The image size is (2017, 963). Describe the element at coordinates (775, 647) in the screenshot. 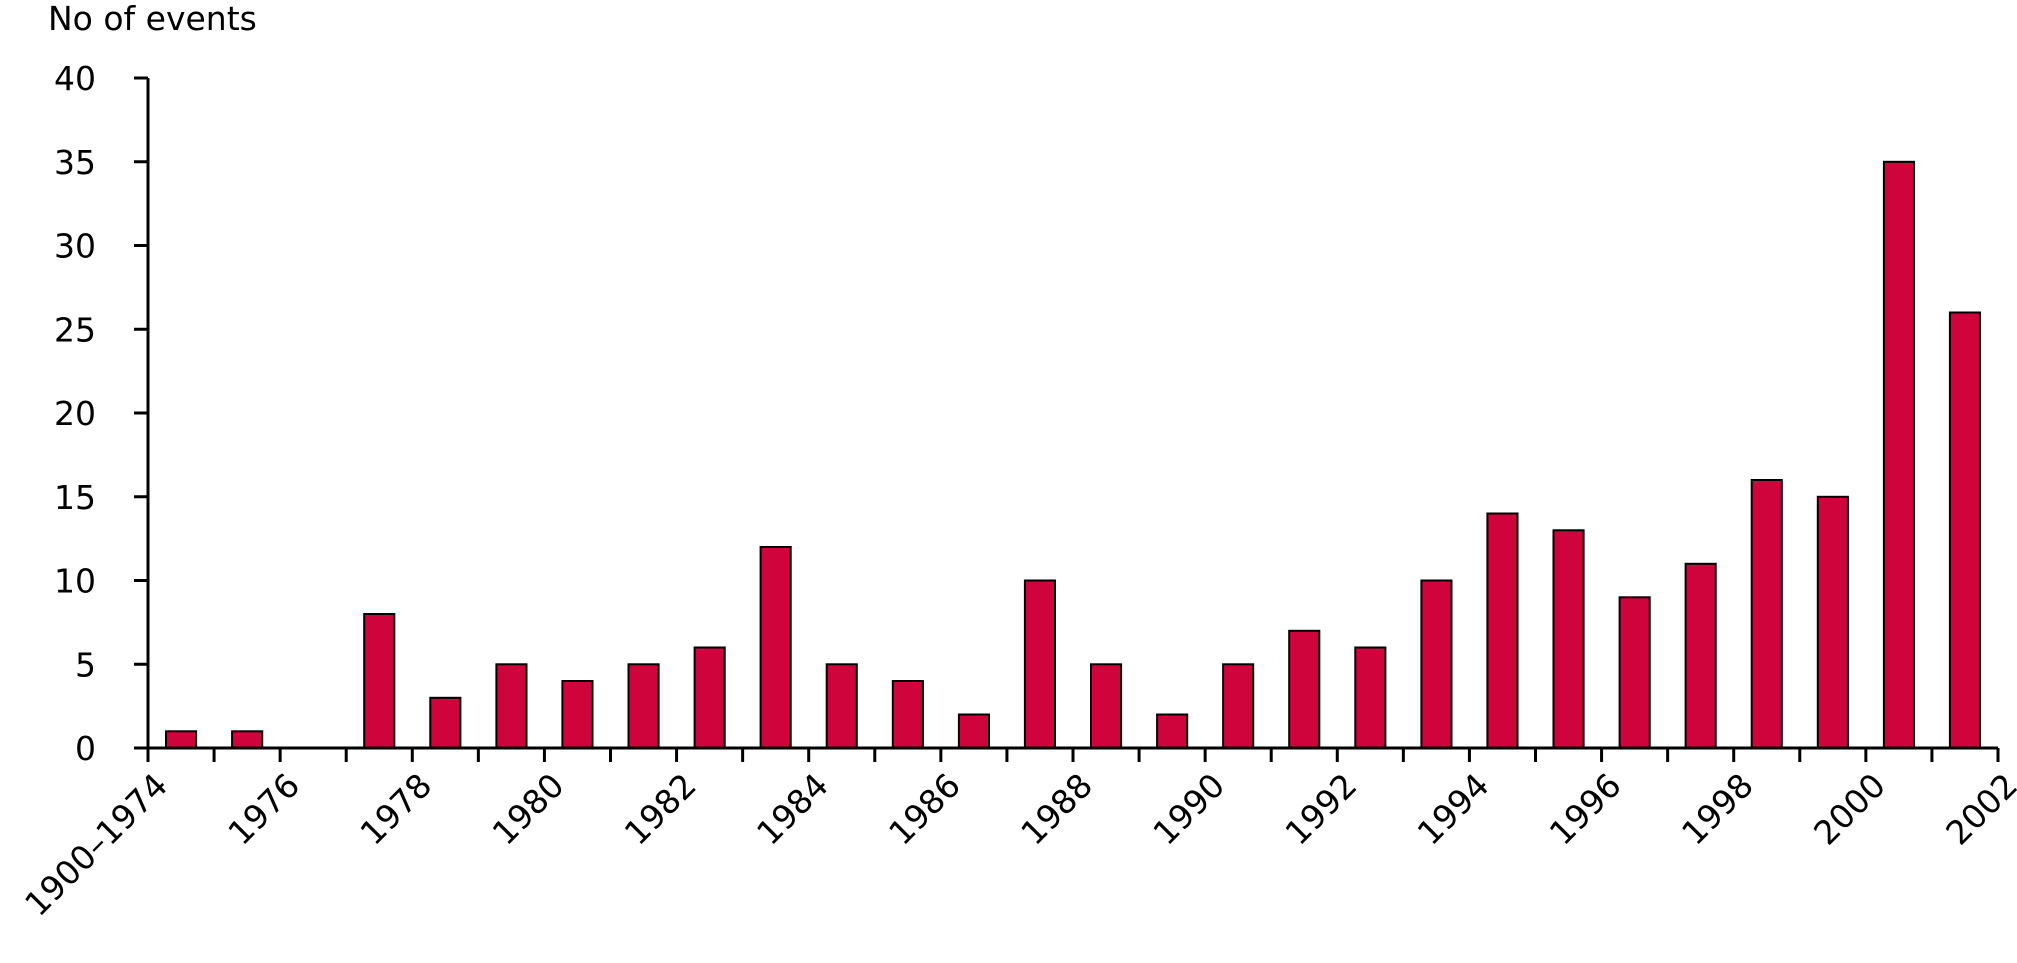

I see `bar-1983` at that location.